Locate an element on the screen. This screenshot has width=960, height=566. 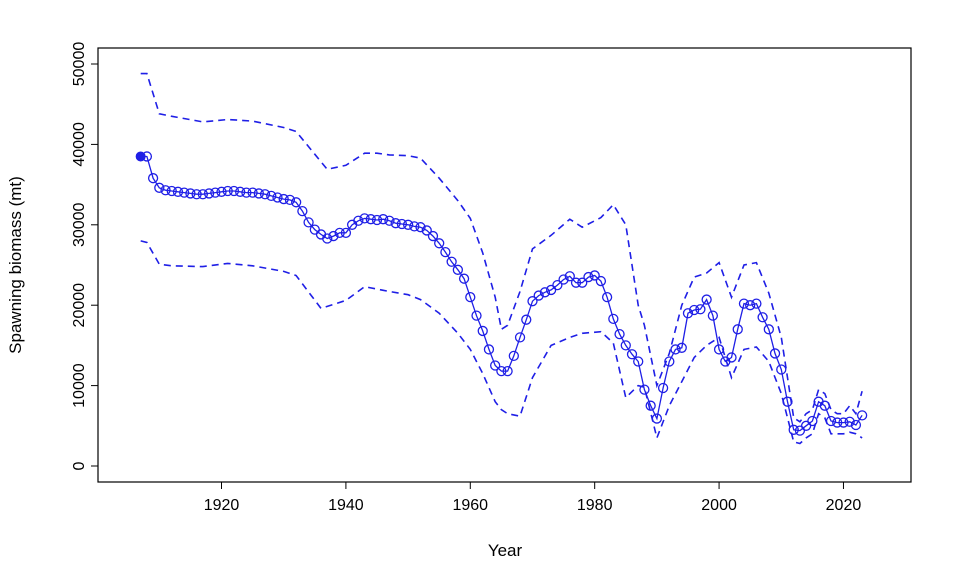
x-axis: 1920 1940 1960 1980 2000 2020 is located at coordinates (533, 497).